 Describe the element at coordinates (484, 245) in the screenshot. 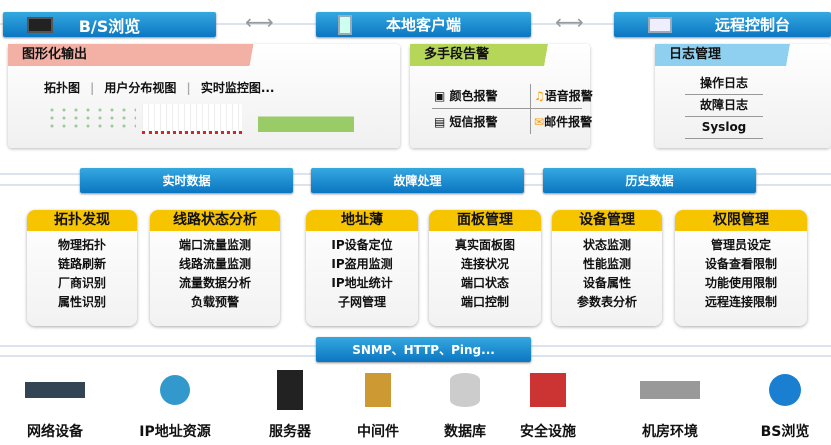

I see `module-item: 真实面板图` at that location.